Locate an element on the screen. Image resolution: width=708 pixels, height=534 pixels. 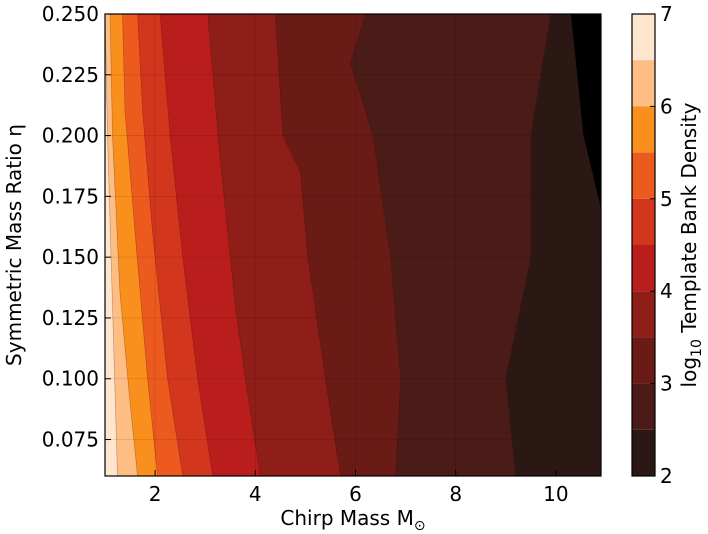
y-tick-label: 0.200 is located at coordinates (70, 136).